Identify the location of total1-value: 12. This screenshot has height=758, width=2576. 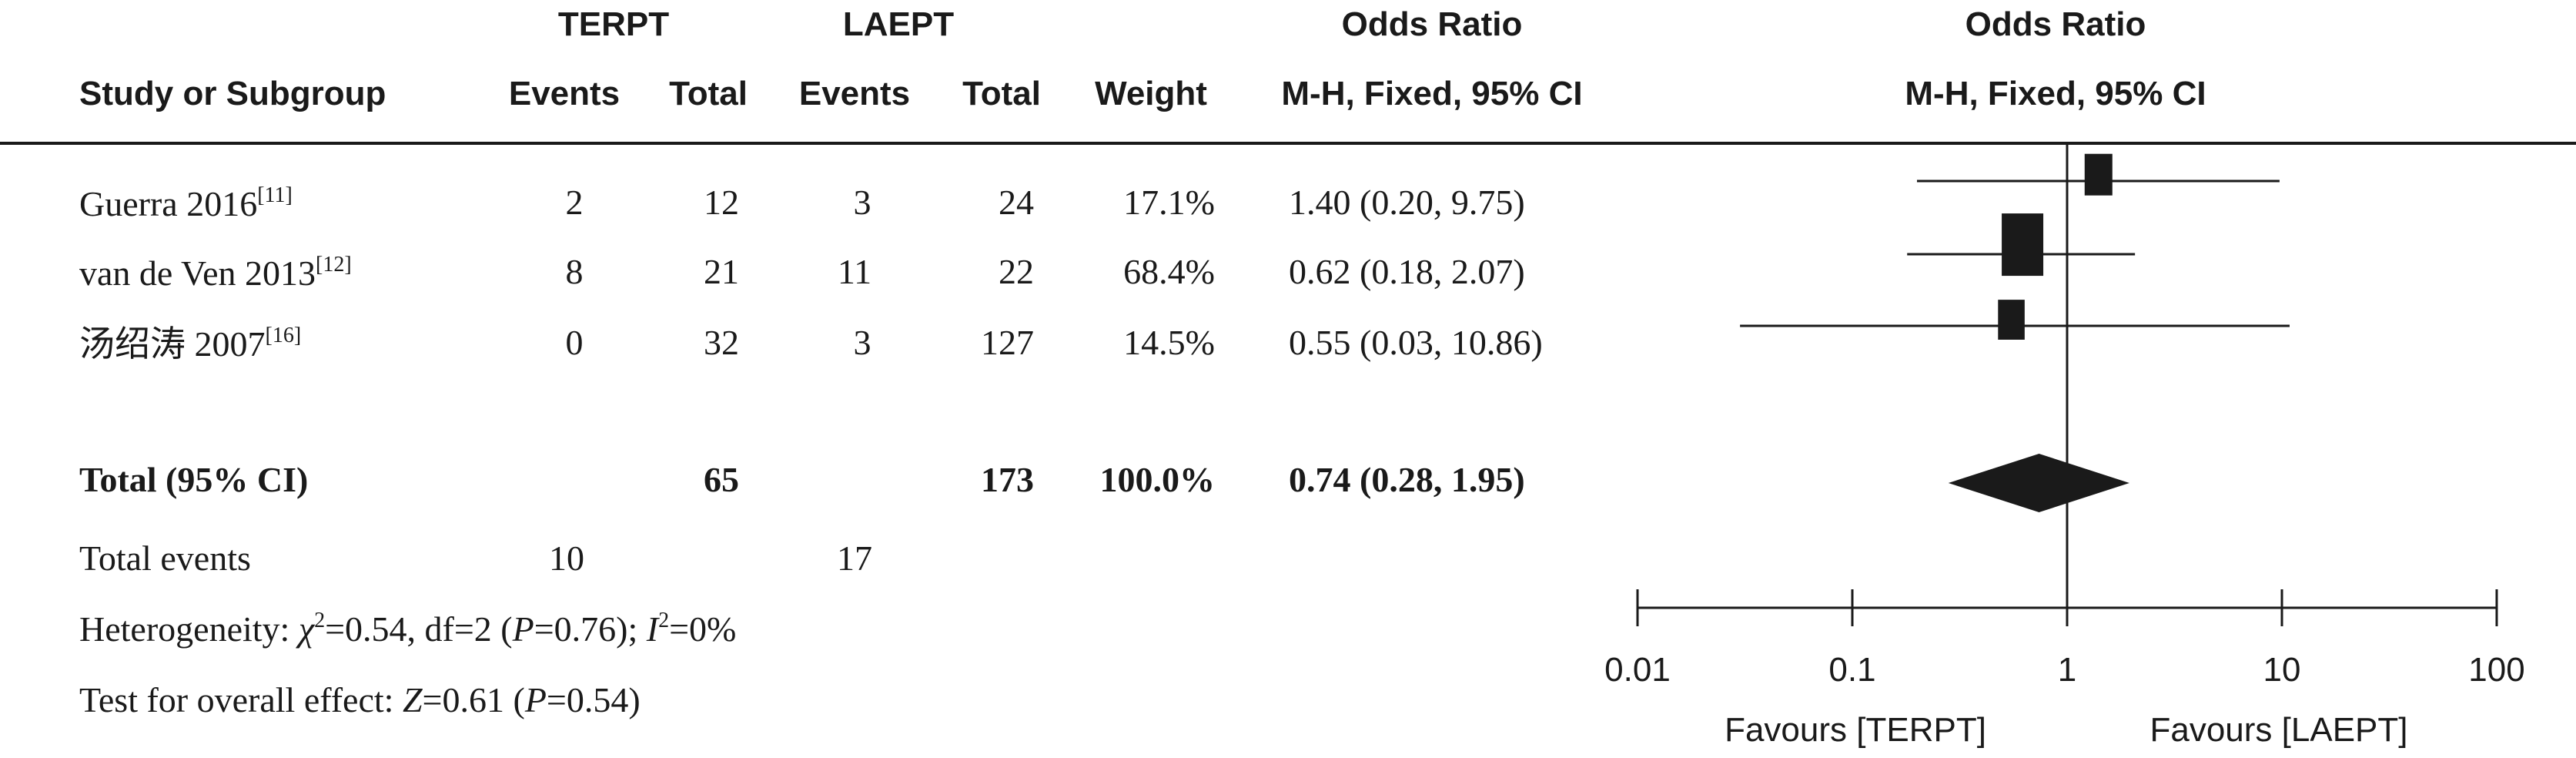
(721, 203).